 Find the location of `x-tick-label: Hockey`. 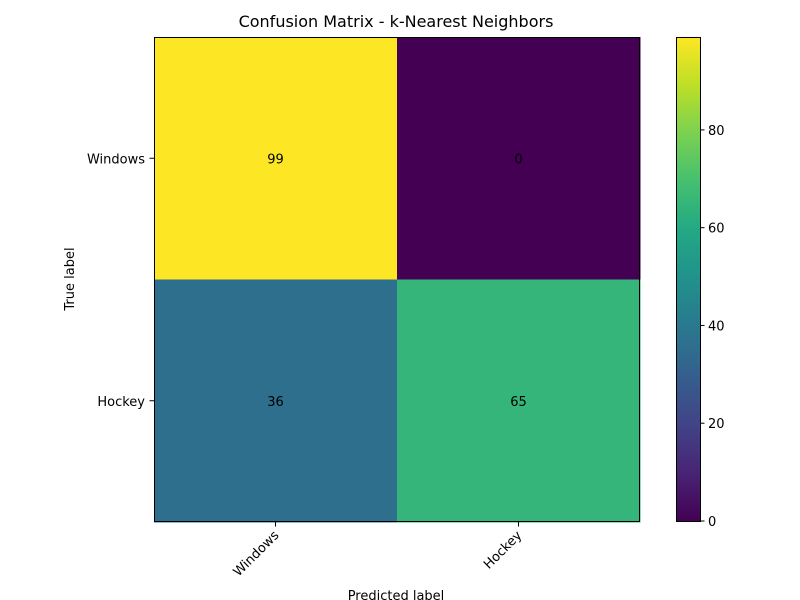

x-tick-label: Hockey is located at coordinates (503, 550).